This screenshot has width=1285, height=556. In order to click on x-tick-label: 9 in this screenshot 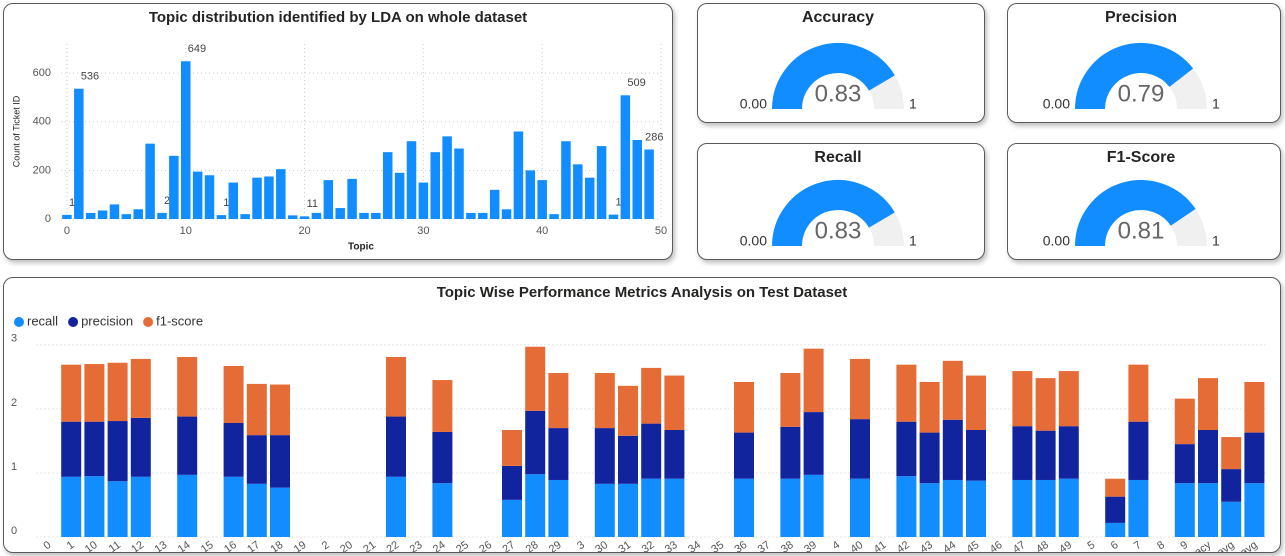, I will do `click(1184, 545)`.